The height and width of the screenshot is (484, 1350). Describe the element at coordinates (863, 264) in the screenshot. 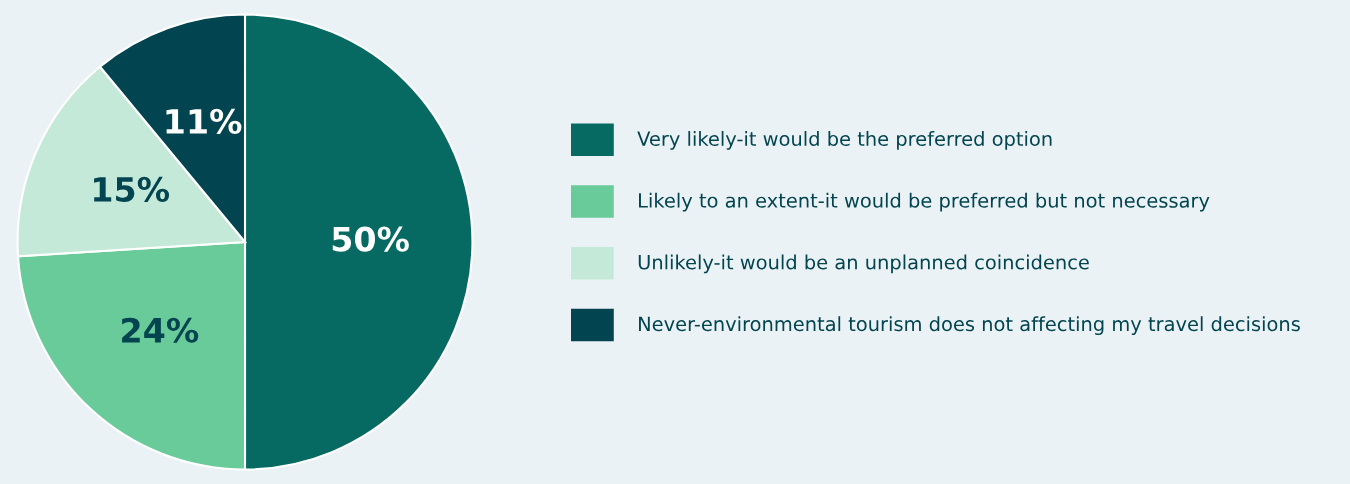

I see `legend-label: Unlikely-it would be an unplanned coincidence` at that location.